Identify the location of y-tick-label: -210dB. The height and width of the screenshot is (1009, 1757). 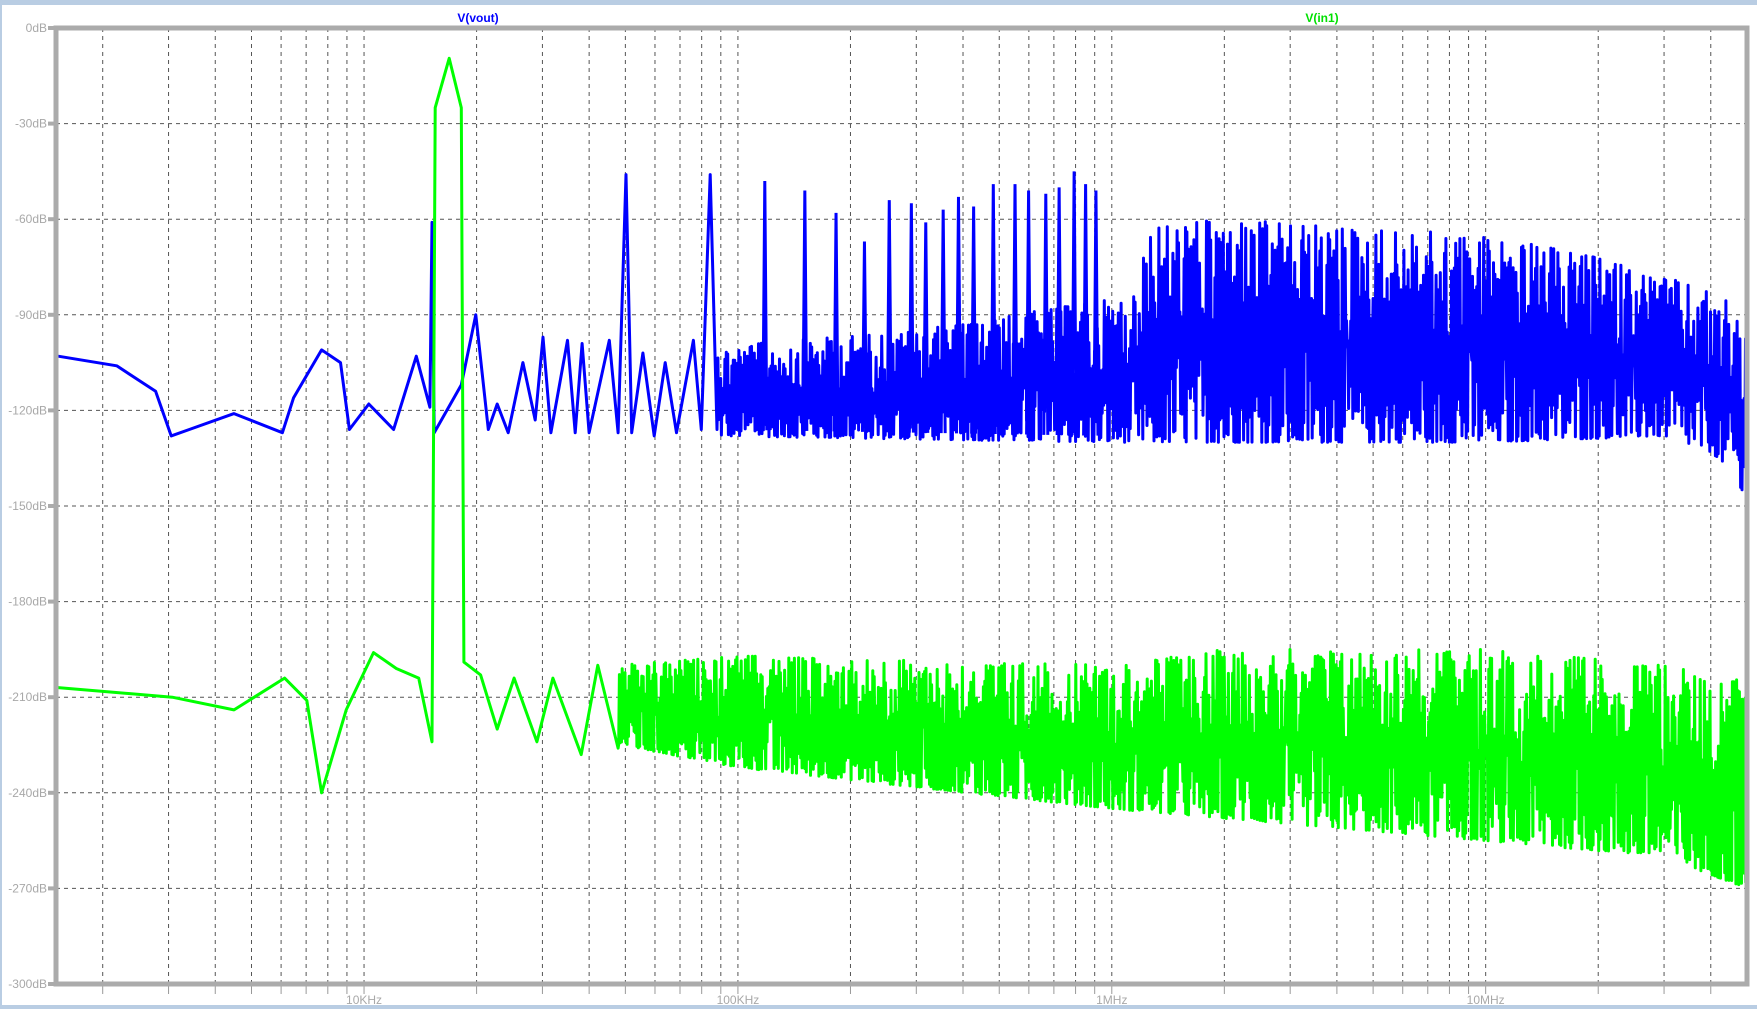
(27, 697).